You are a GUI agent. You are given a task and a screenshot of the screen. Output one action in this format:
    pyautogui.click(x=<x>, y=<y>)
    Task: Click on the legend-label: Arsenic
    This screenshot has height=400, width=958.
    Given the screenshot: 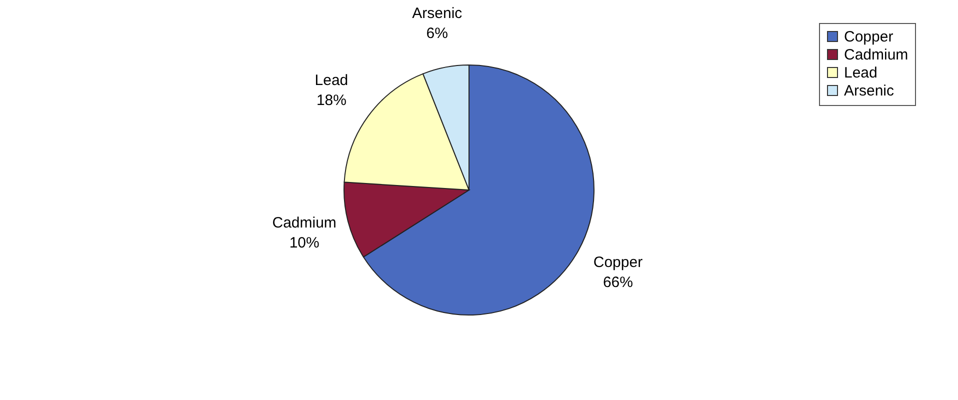 What is the action you would take?
    pyautogui.click(x=869, y=91)
    